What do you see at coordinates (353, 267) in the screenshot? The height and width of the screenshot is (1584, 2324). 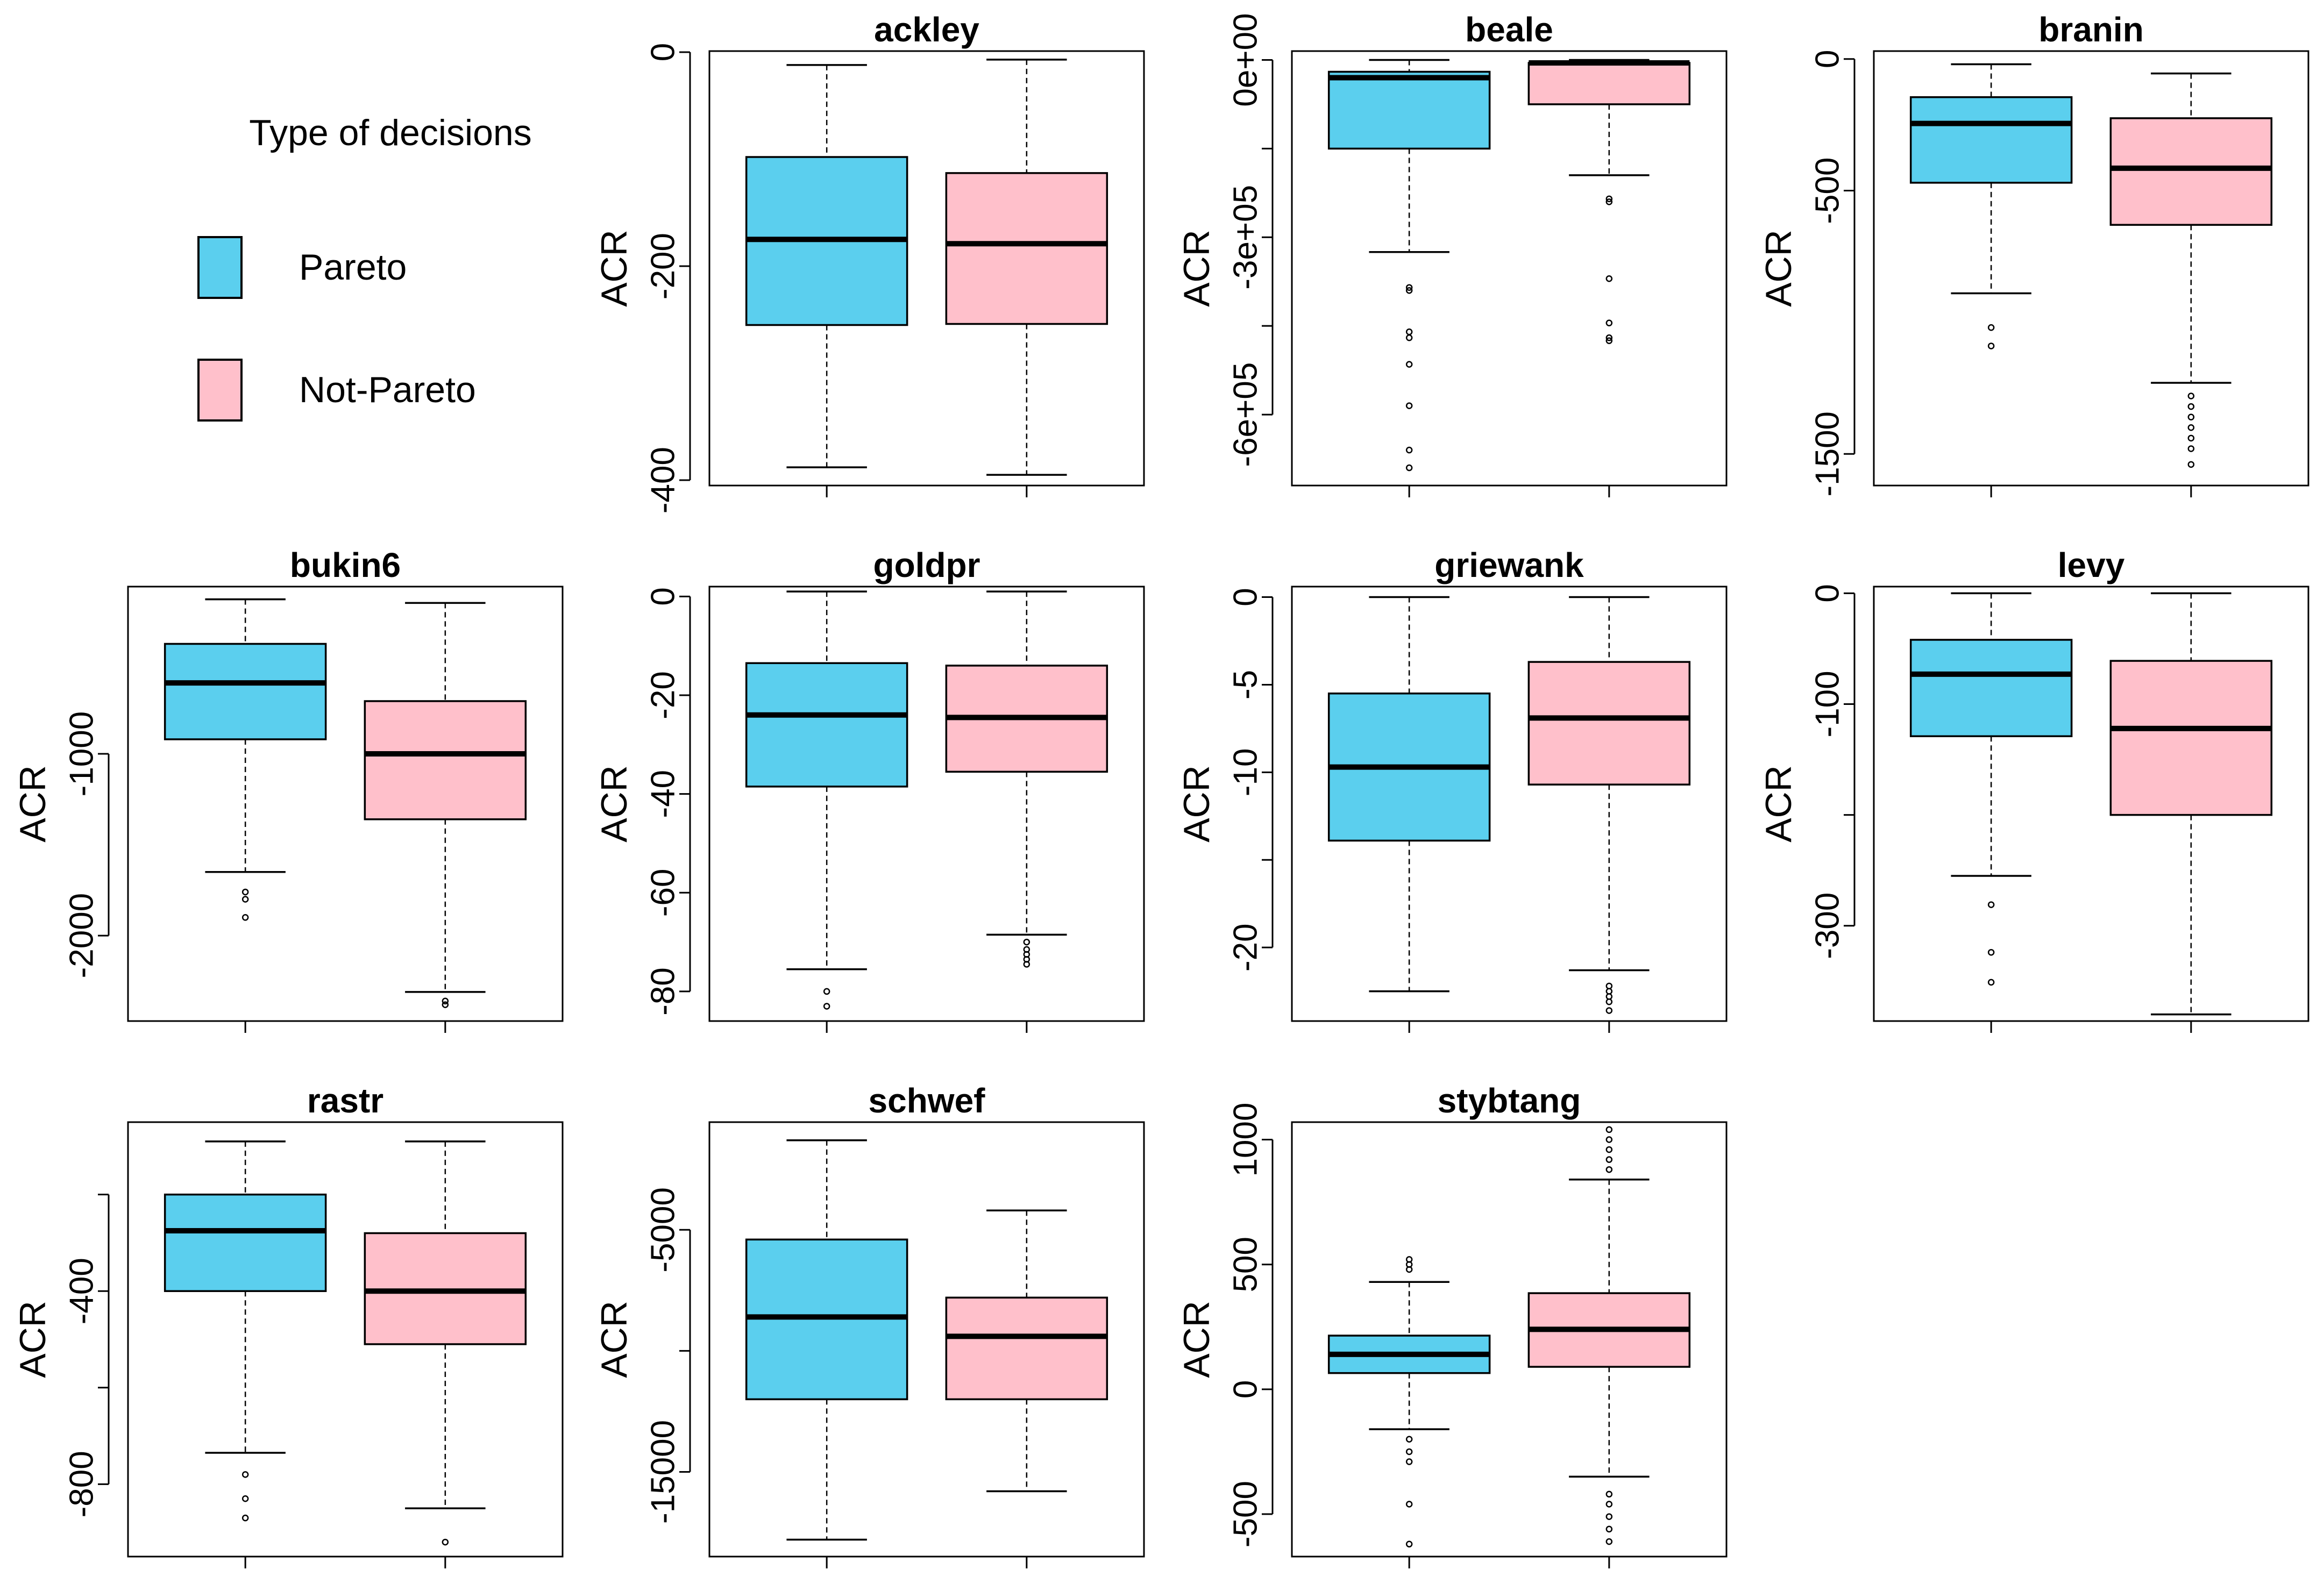 I see `legend-label-pareto: Pareto` at bounding box center [353, 267].